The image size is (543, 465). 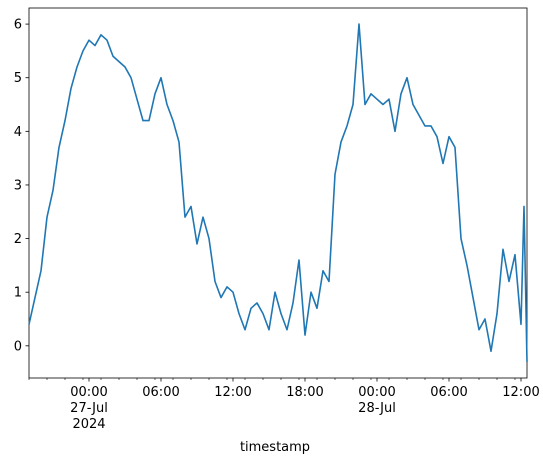 I want to click on y-tick-label: 4, so click(x=18, y=132).